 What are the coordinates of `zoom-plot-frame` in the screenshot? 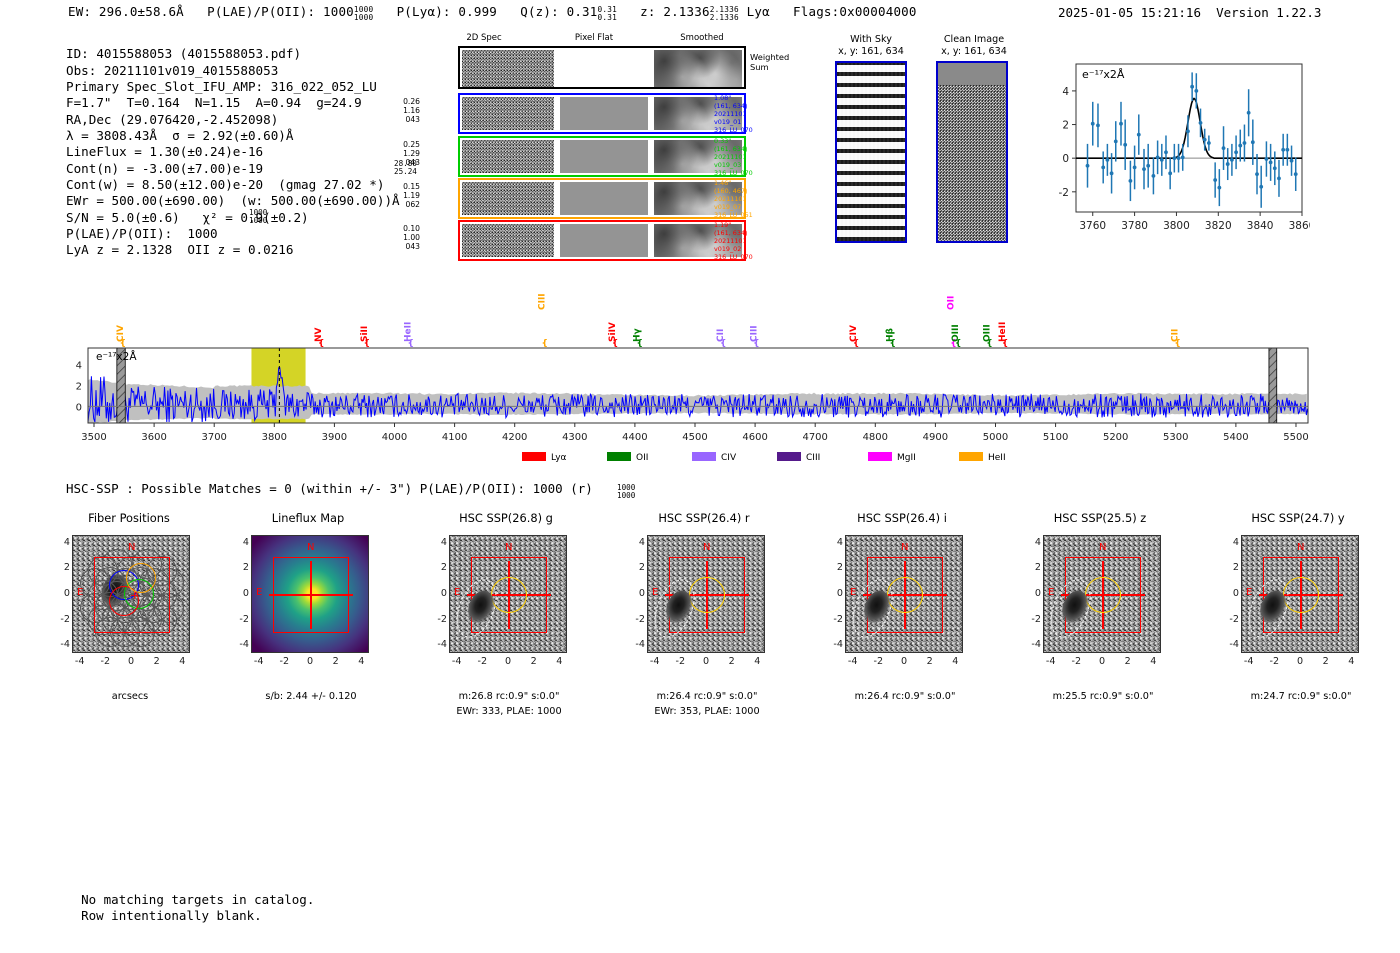 It's located at (1189, 138).